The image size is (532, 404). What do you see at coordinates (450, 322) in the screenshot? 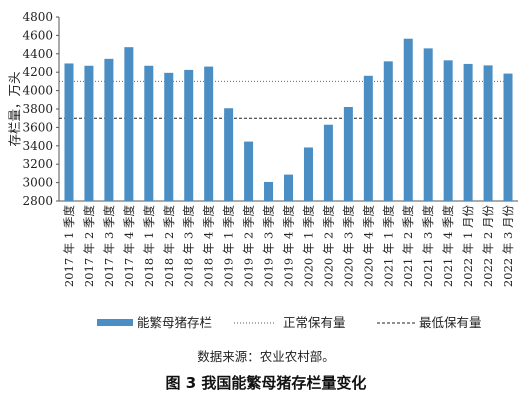
I see `legend-label-min: 最低保有量` at bounding box center [450, 322].